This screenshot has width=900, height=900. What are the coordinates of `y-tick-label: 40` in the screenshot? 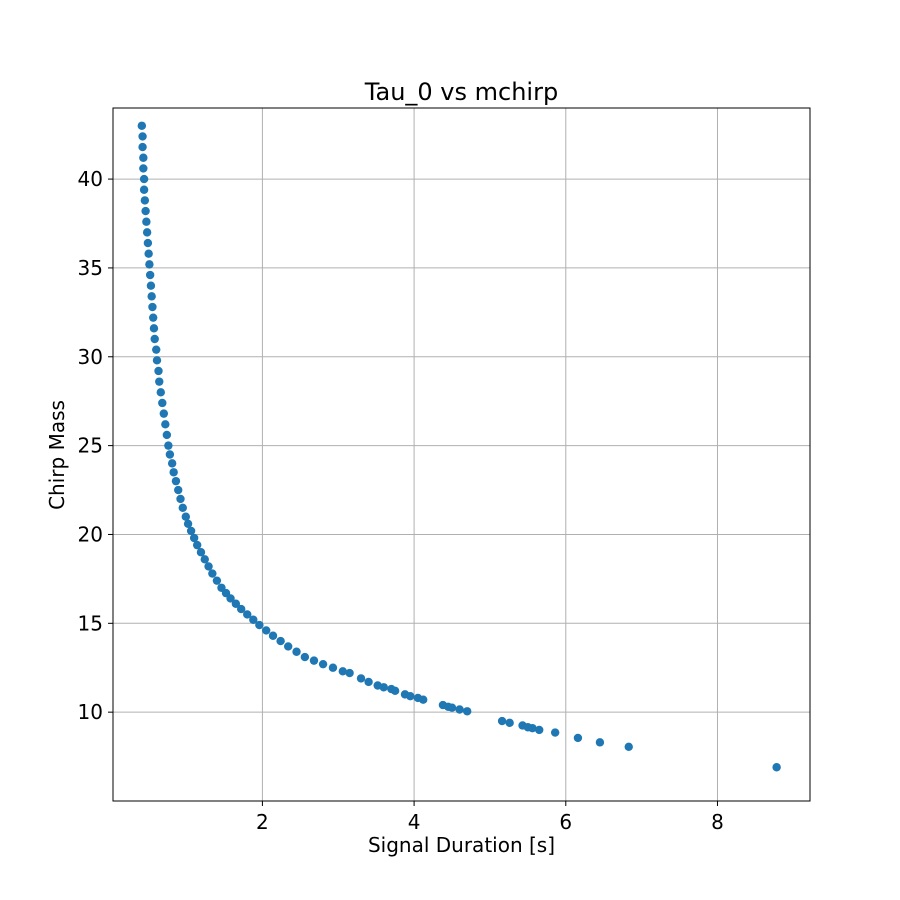 It's located at (90, 179).